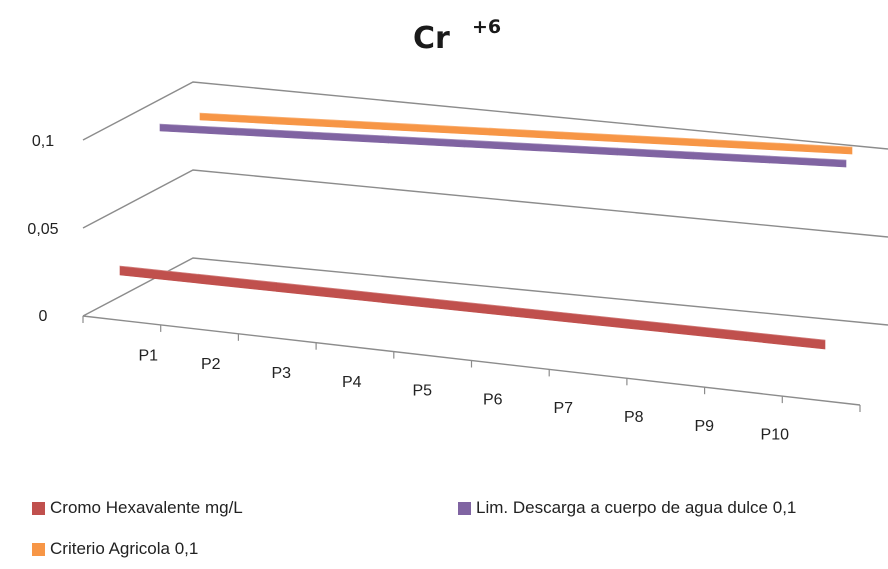 The width and height of the screenshot is (888, 569). What do you see at coordinates (211, 364) in the screenshot?
I see `x-tick-label: P2` at bounding box center [211, 364].